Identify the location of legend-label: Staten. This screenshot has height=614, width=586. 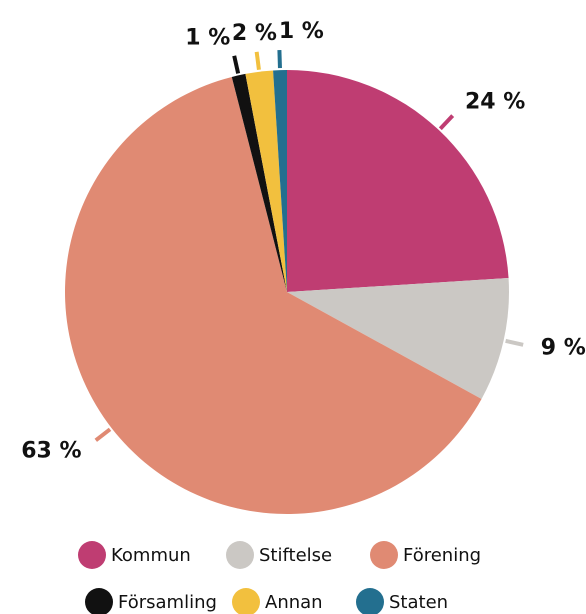
(418, 602).